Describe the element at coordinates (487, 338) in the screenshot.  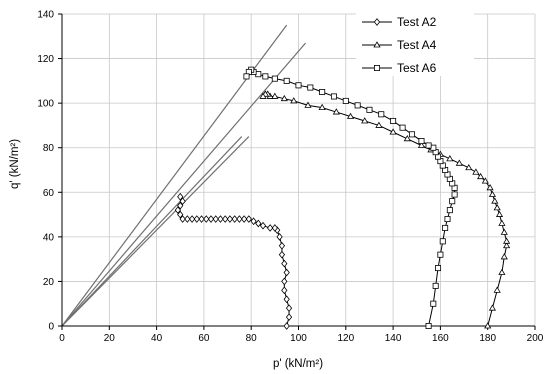
I see `x-tick-label: 180` at that location.